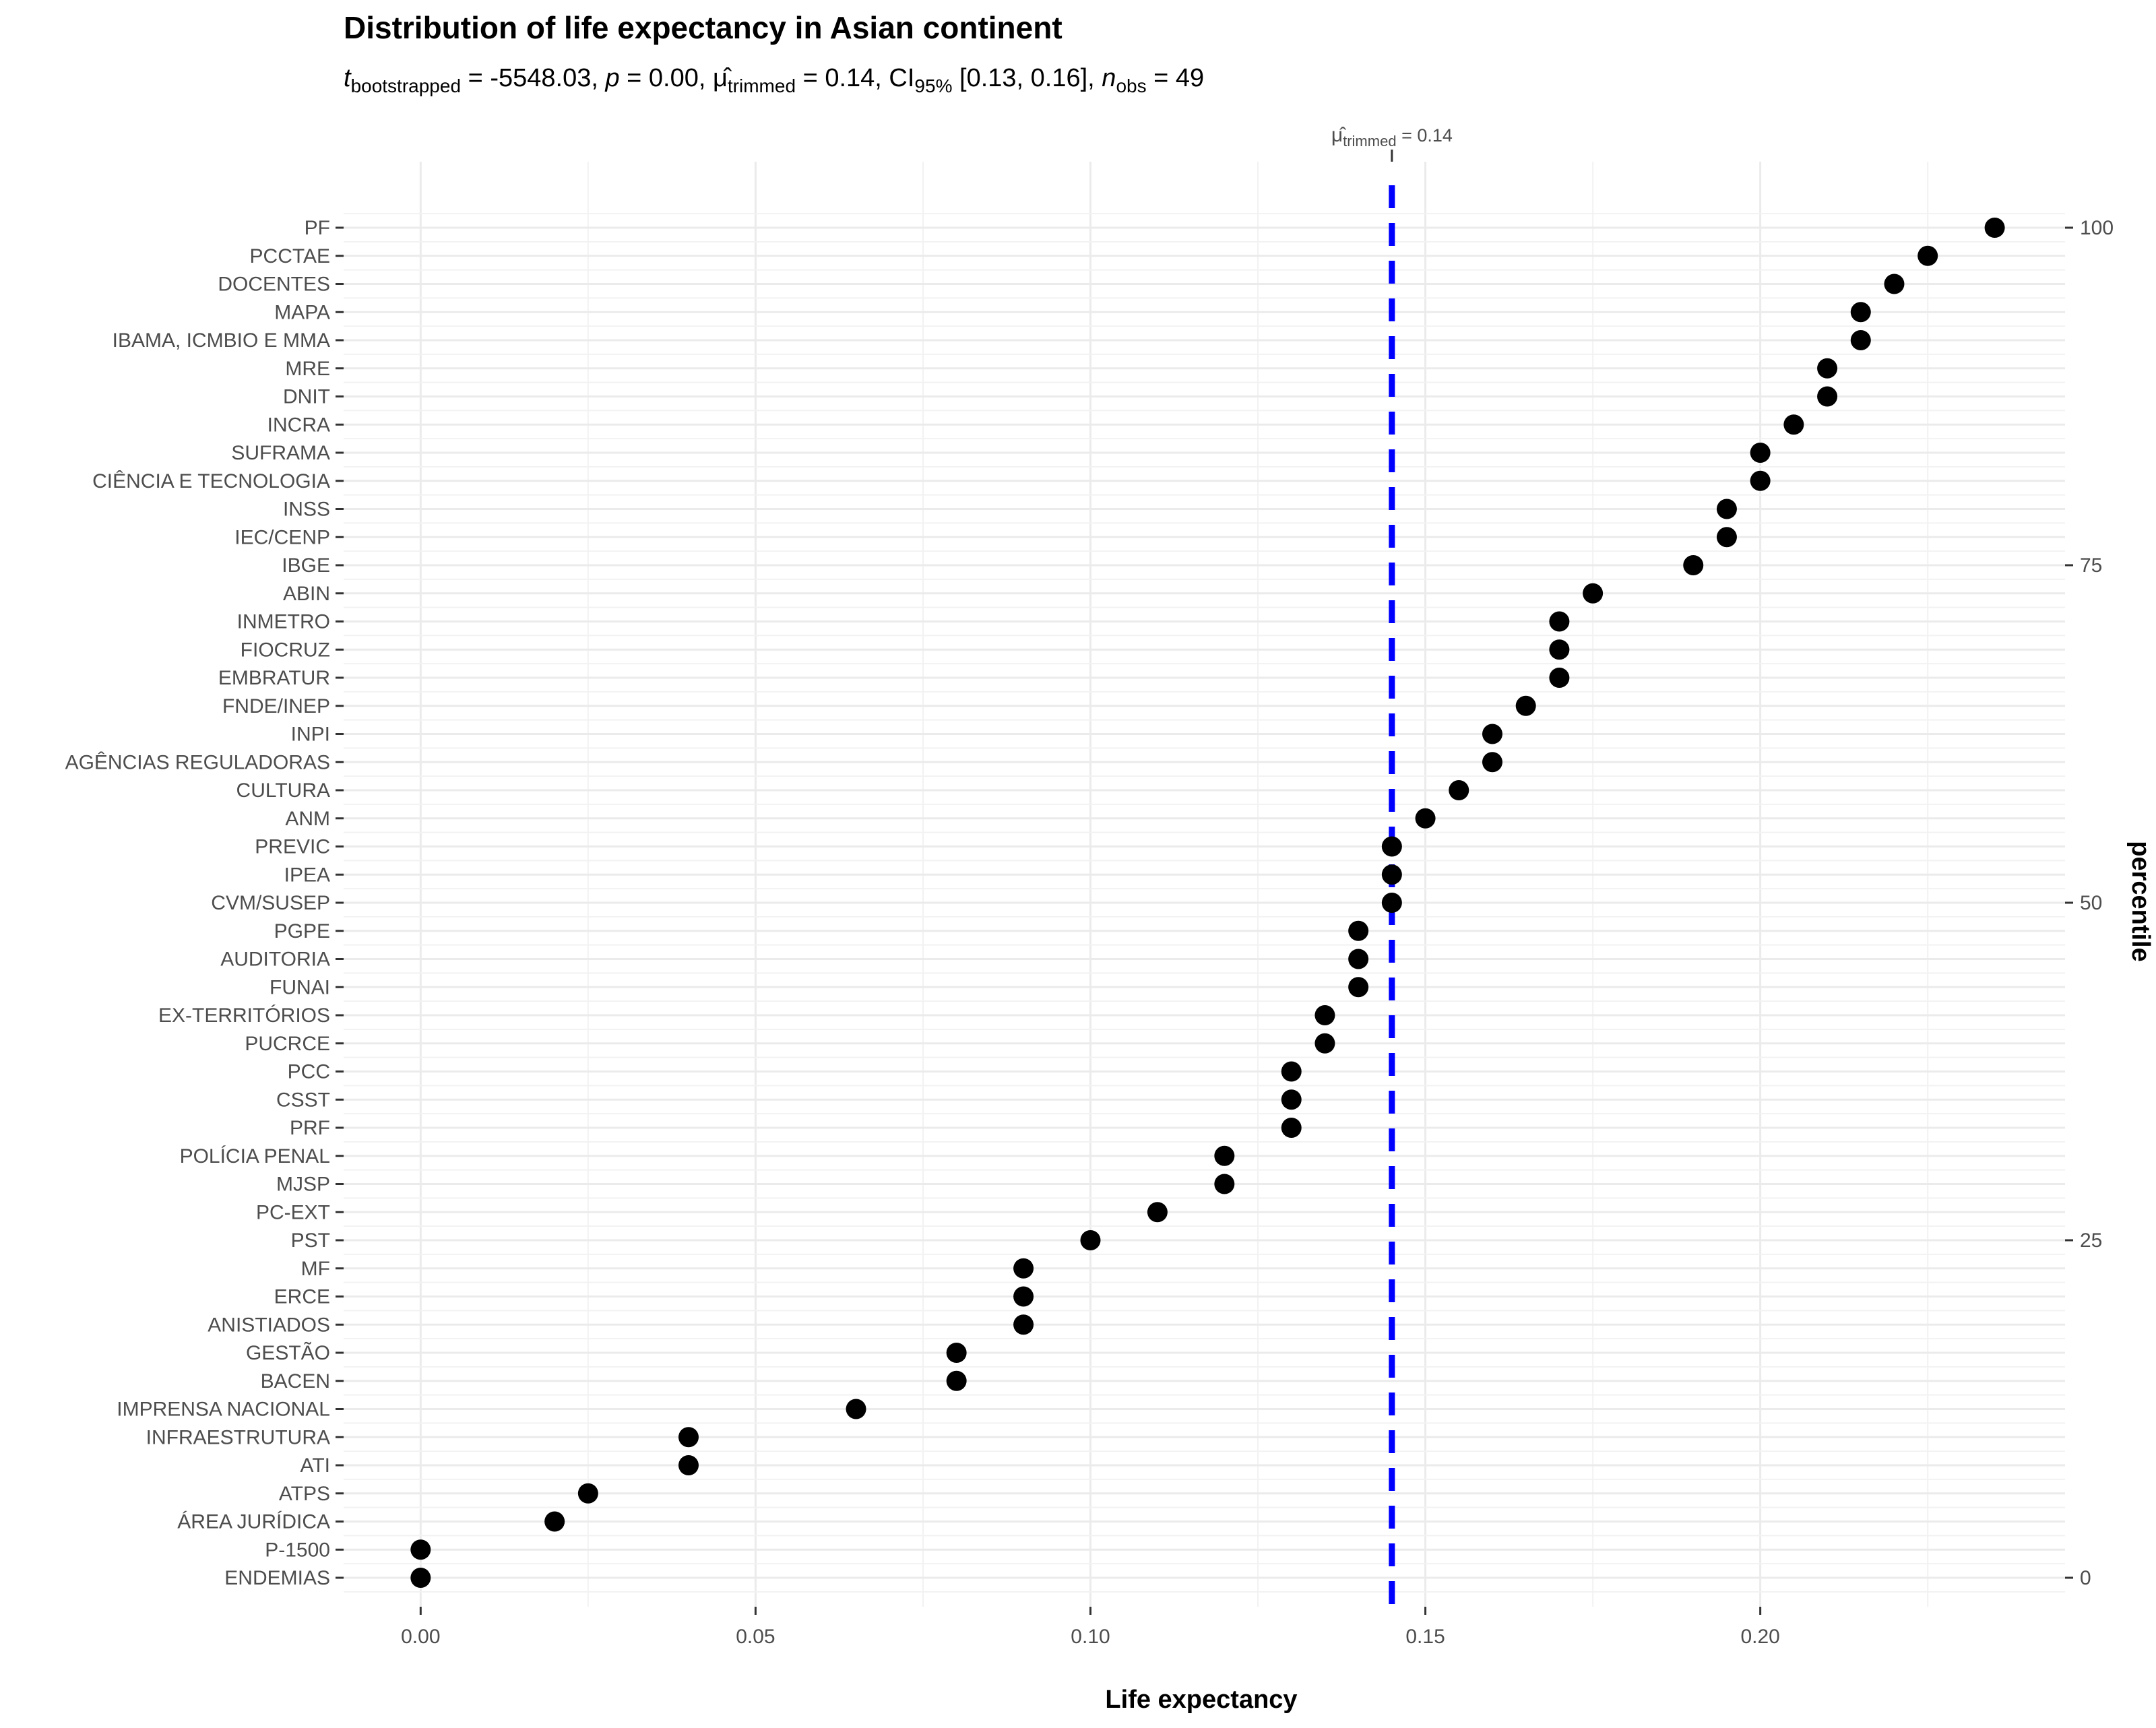 This screenshot has width=2156, height=1728. I want to click on x-tick-label: 0.00, so click(420, 1637).